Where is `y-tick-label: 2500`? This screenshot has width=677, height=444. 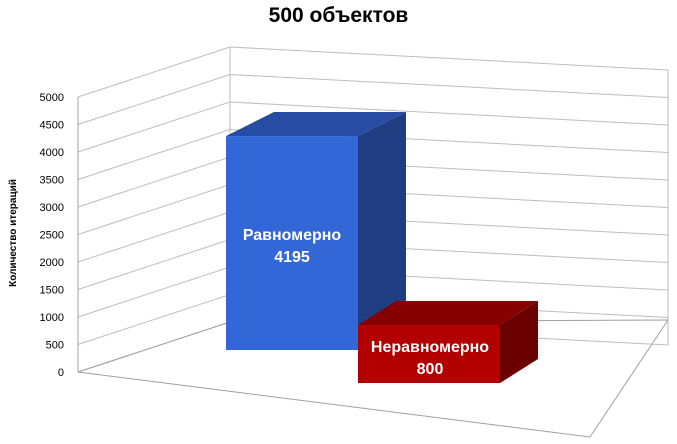 y-tick-label: 2500 is located at coordinates (52, 236).